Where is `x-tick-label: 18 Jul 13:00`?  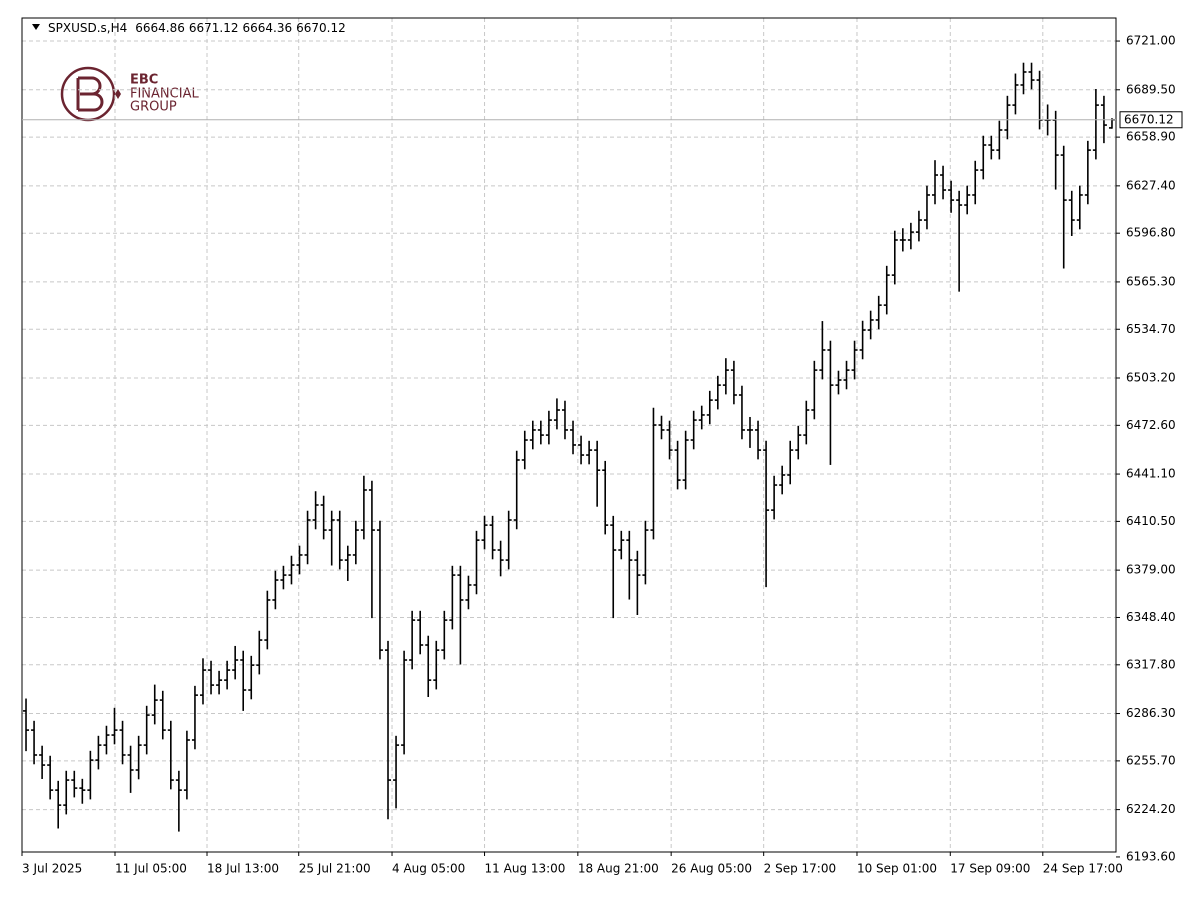 x-tick-label: 18 Jul 13:00 is located at coordinates (243, 869).